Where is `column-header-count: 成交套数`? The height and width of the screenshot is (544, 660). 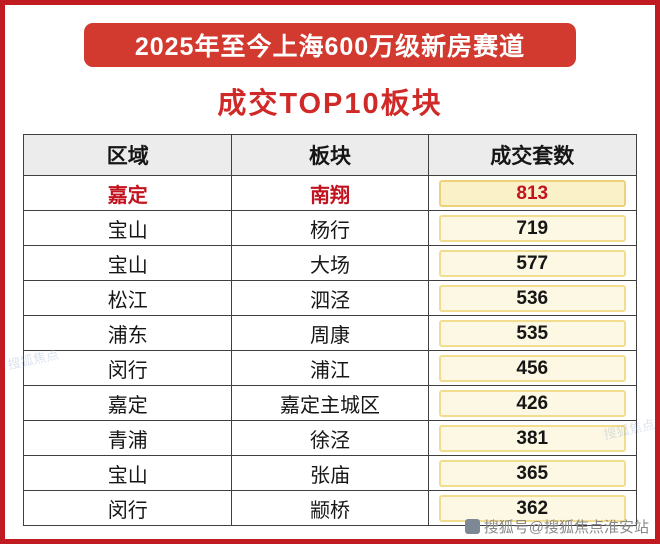
column-header-count: 成交套数 is located at coordinates (532, 155).